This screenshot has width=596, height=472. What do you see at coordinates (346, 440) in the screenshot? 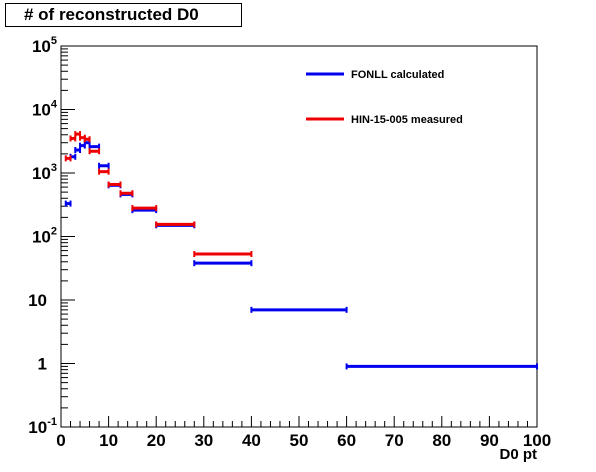
I see `x-tick-label: 60` at bounding box center [346, 440].